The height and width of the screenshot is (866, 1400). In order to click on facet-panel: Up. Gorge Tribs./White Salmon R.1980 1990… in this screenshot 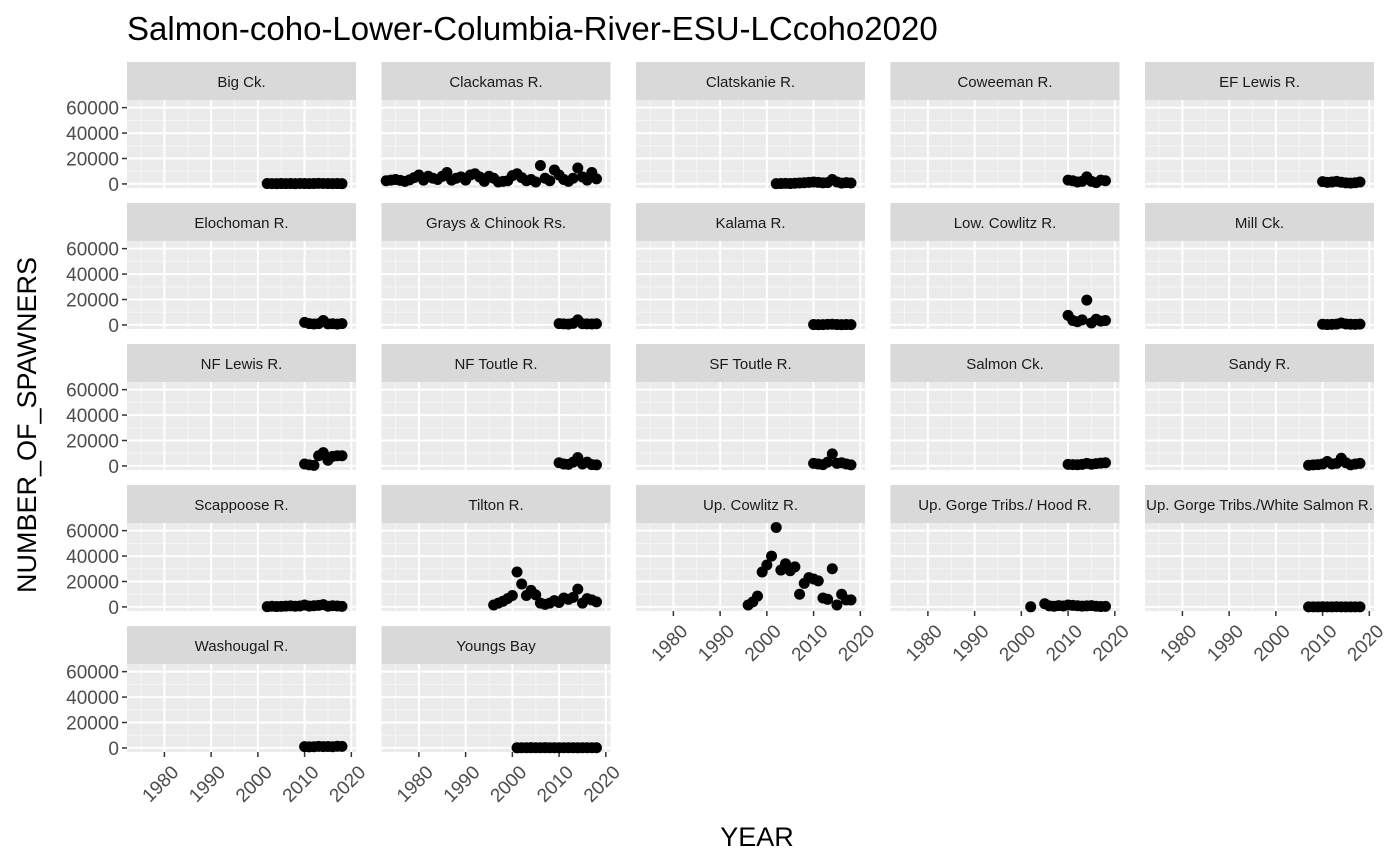, I will do `click(1266, 575)`.